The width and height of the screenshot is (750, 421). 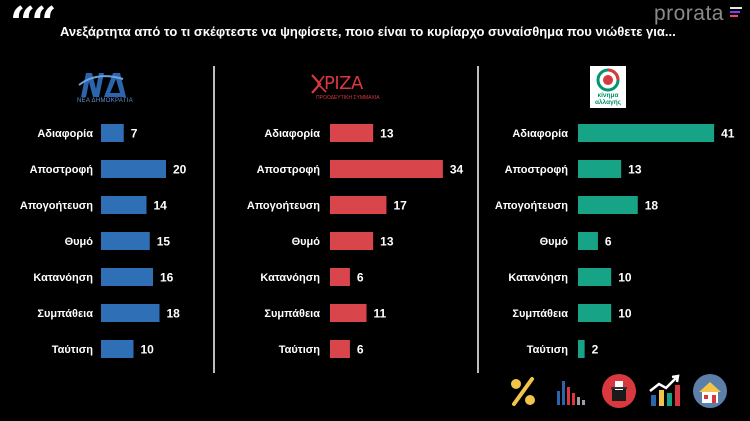 I want to click on kinal-category-label: Αδιαφορία, so click(x=540, y=134).